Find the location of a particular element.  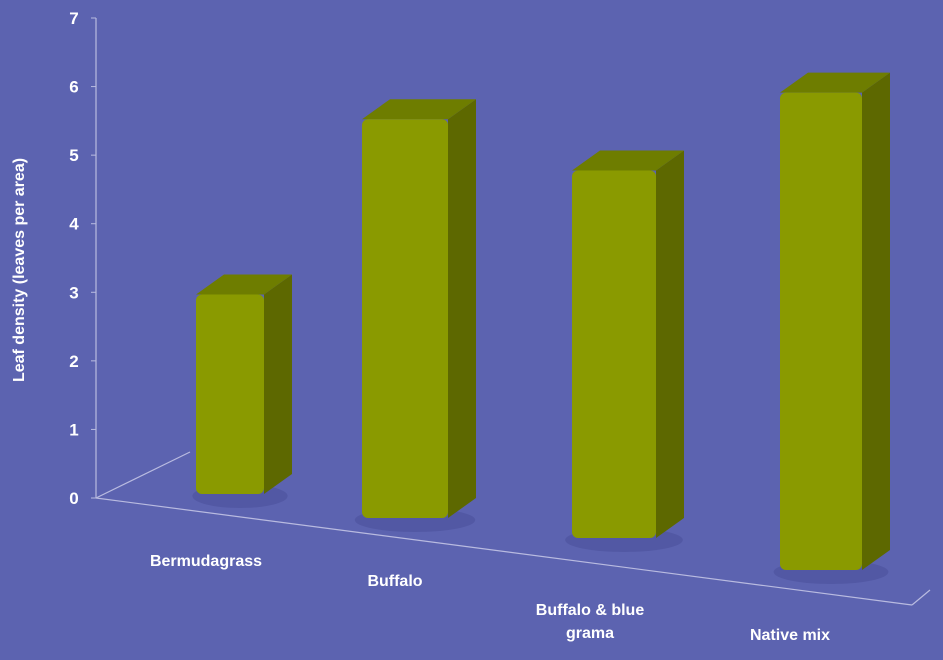

depth-axis-line-end is located at coordinates (921, 597).